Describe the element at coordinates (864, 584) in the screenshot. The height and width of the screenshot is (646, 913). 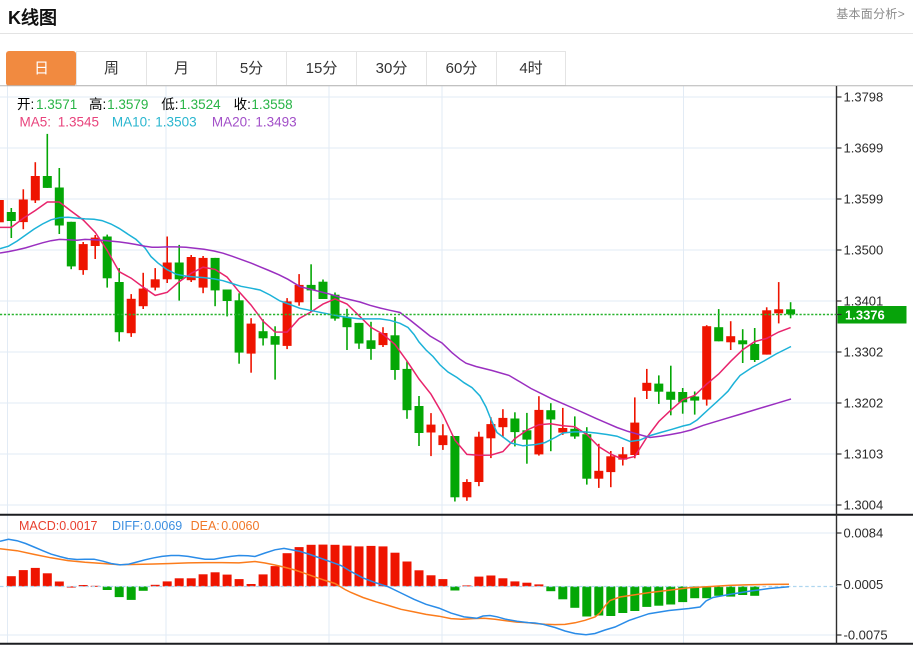
I see `svg-text: 0.0005` at that location.